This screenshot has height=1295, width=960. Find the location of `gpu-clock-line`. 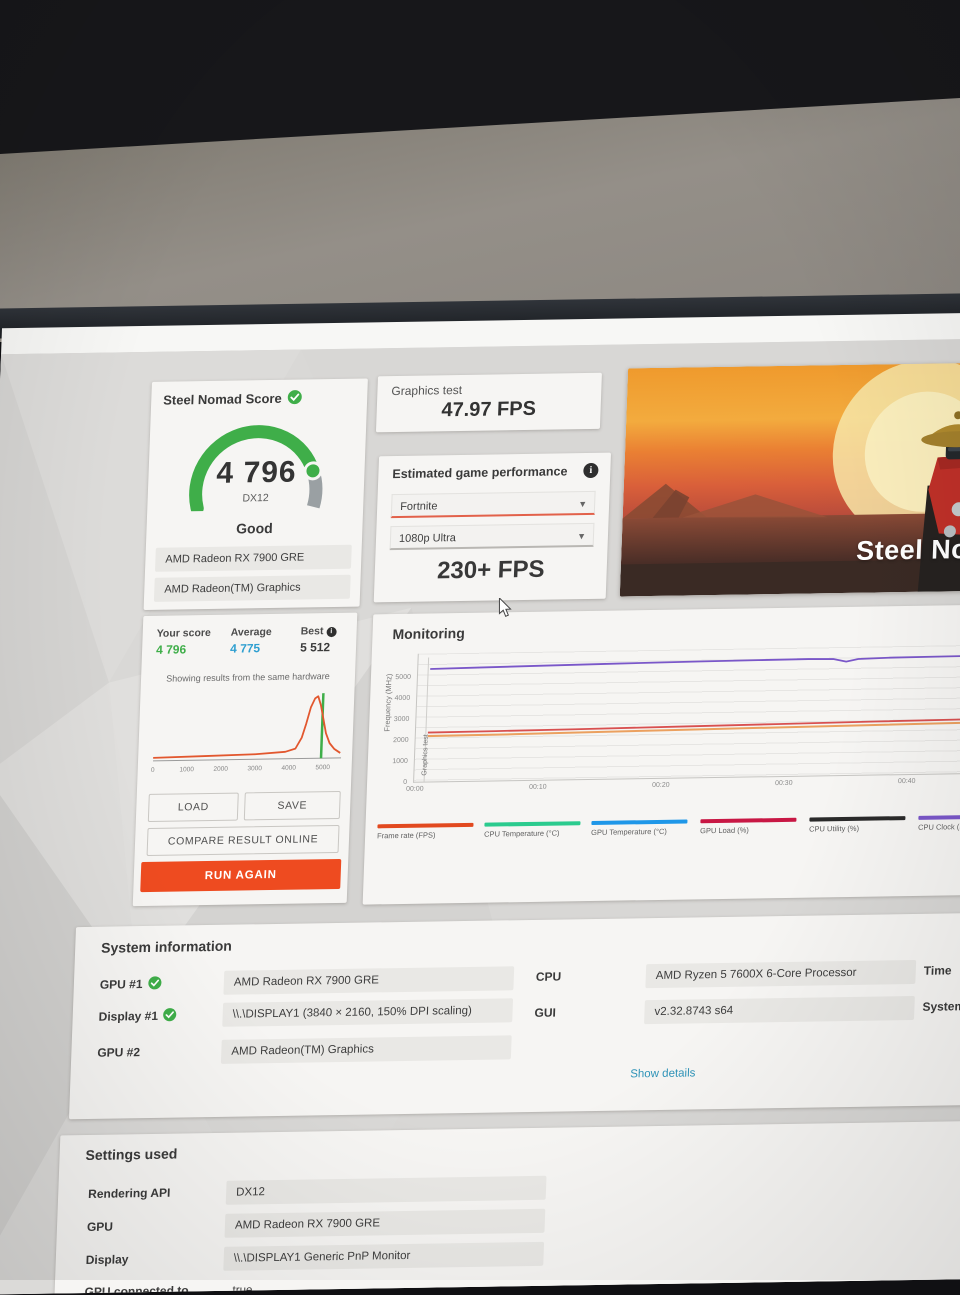

gpu-clock-line is located at coordinates (693, 725).